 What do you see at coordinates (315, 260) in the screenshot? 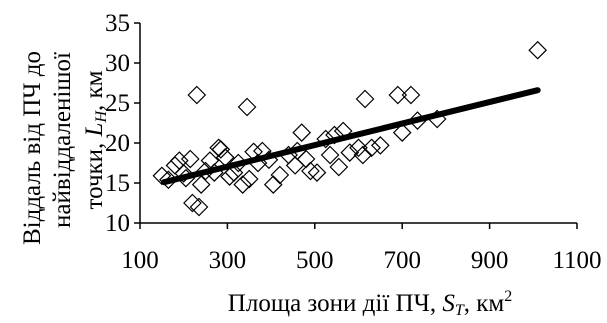
I see `x-tick-label: 500` at bounding box center [315, 260].